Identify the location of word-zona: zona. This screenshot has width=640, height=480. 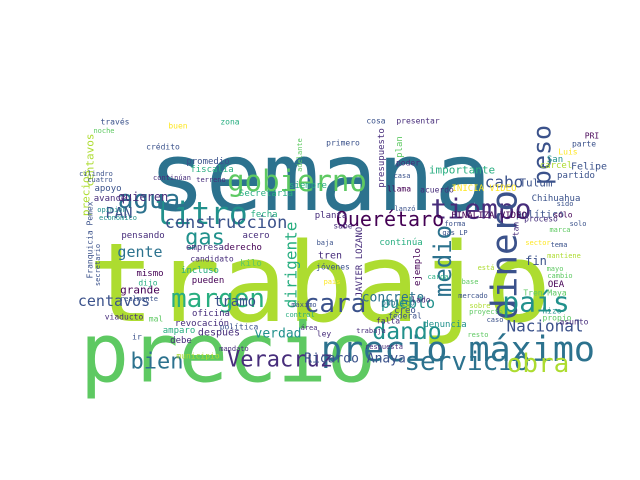
(229, 122).